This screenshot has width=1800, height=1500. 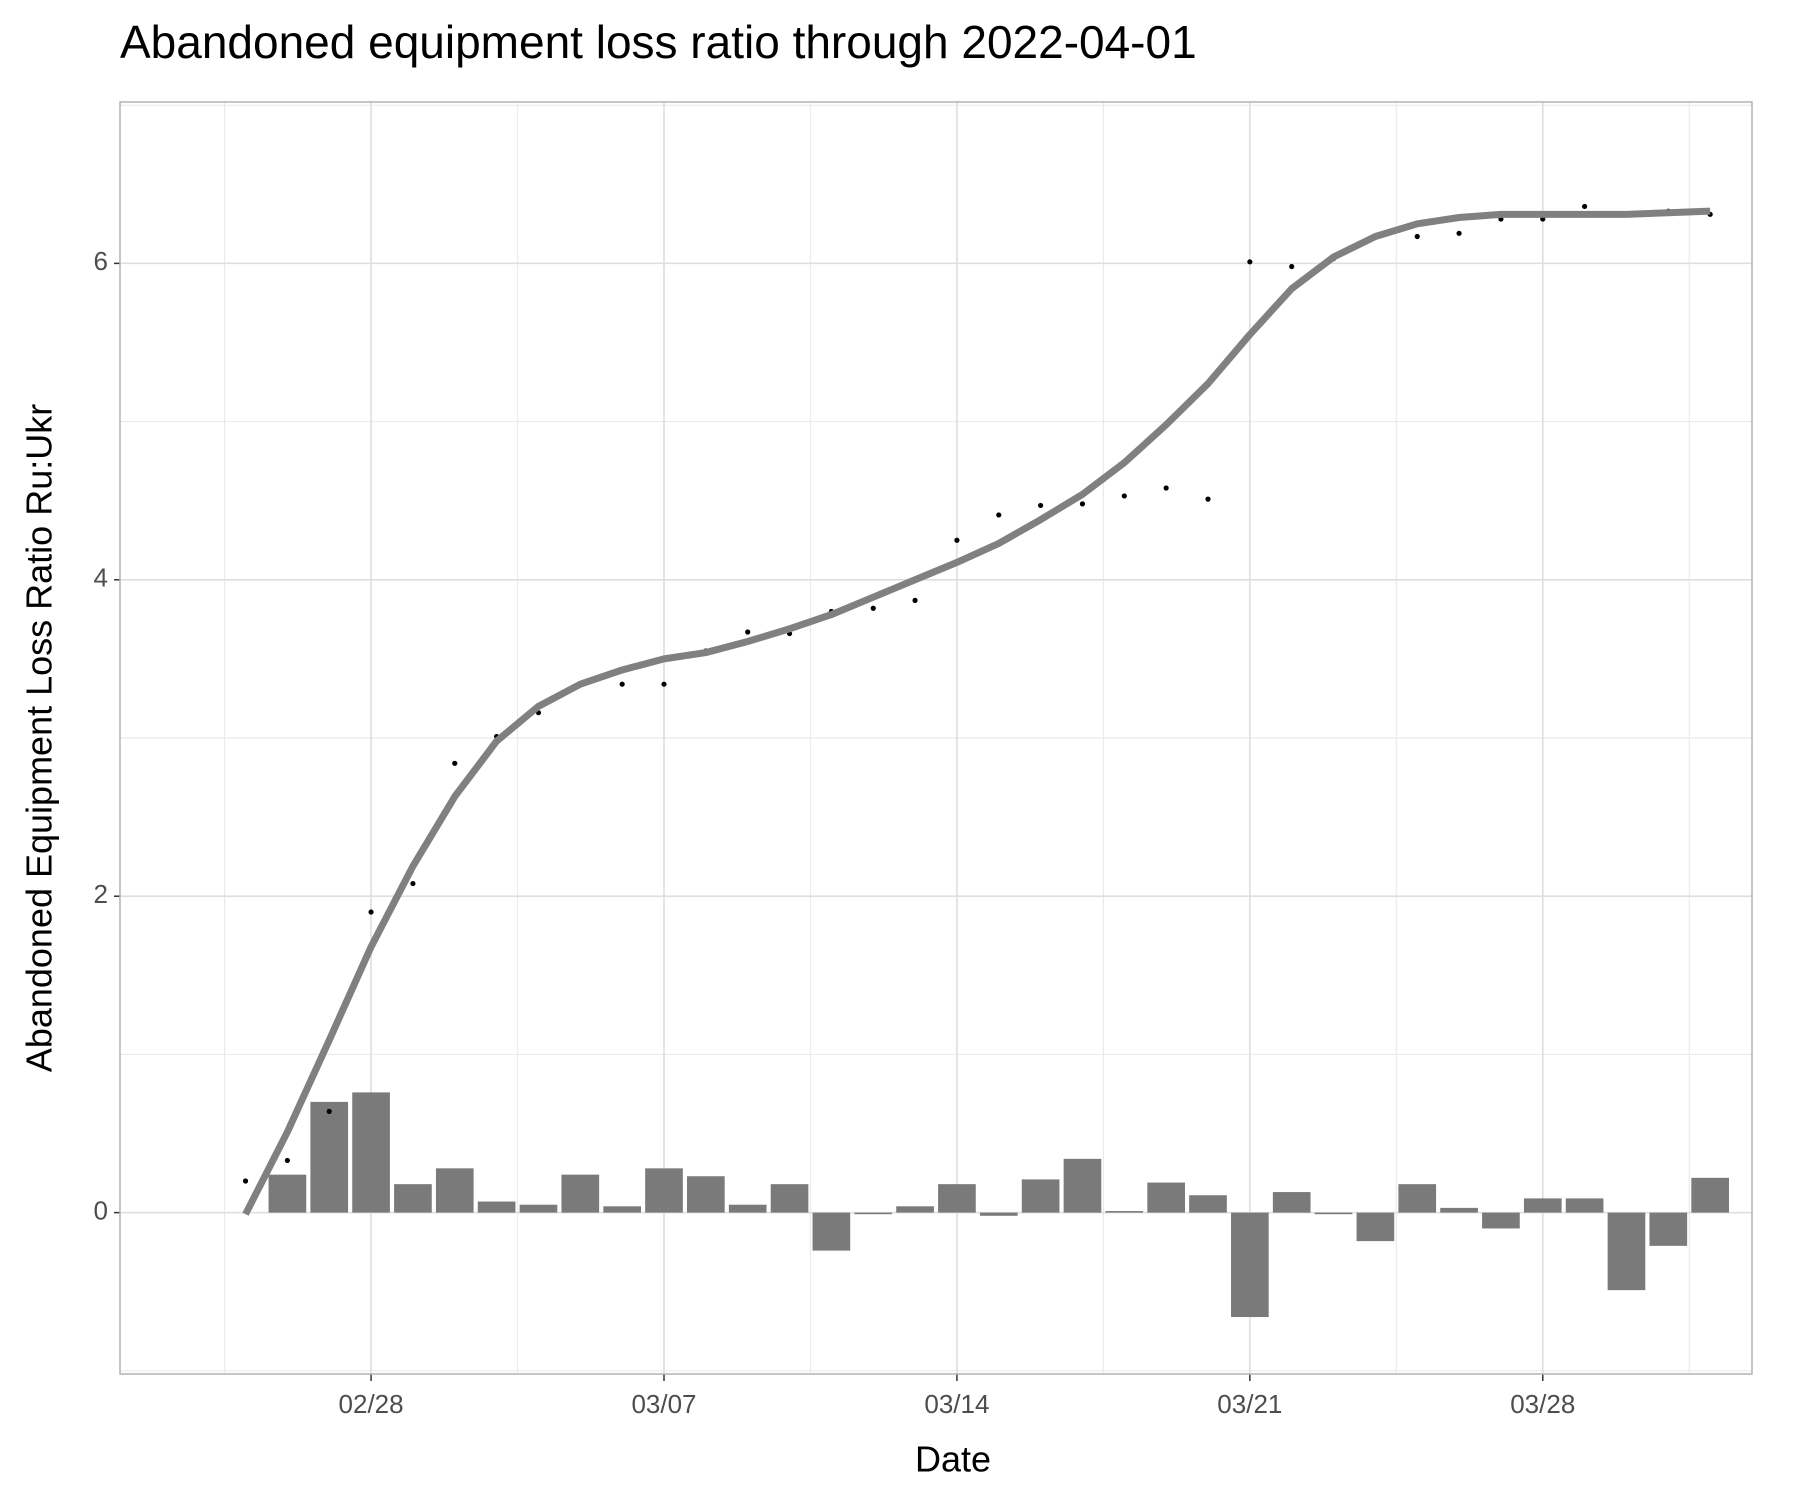 What do you see at coordinates (101, 578) in the screenshot?
I see `y-tick-label: 4` at bounding box center [101, 578].